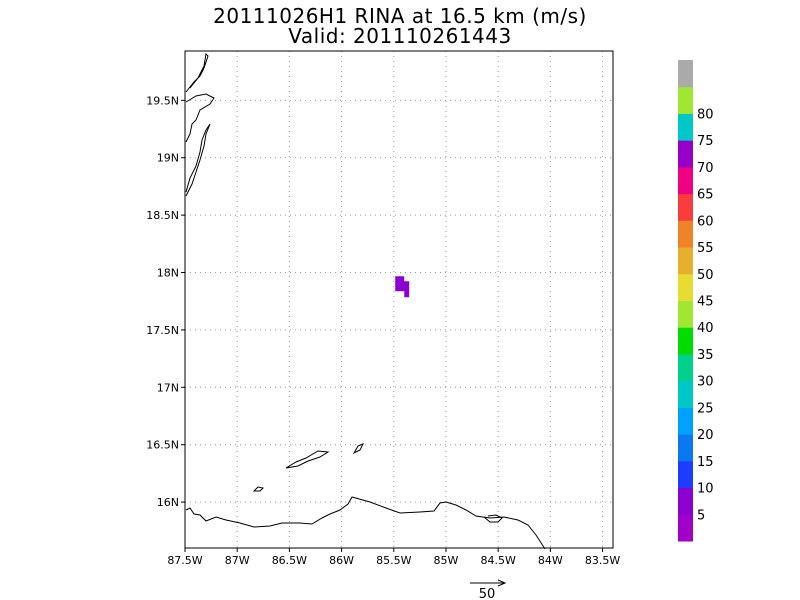 Image resolution: width=800 pixels, height=600 pixels. I want to click on y-tick-label: 16.5N, so click(162, 445).